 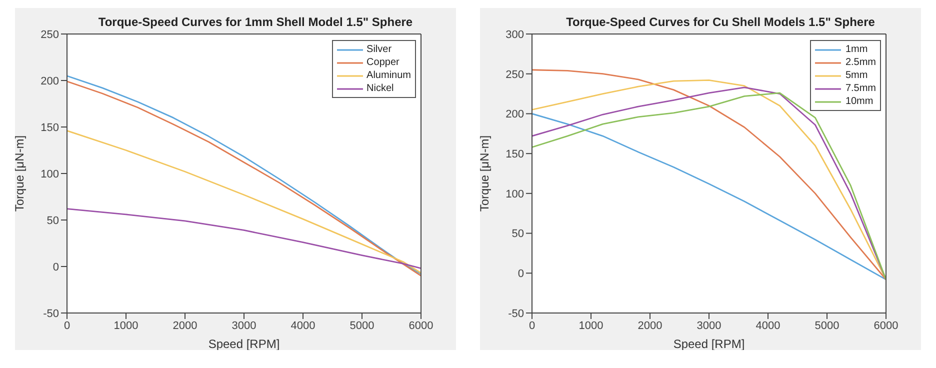 I want to click on legend-label: Copper, so click(x=383, y=62).